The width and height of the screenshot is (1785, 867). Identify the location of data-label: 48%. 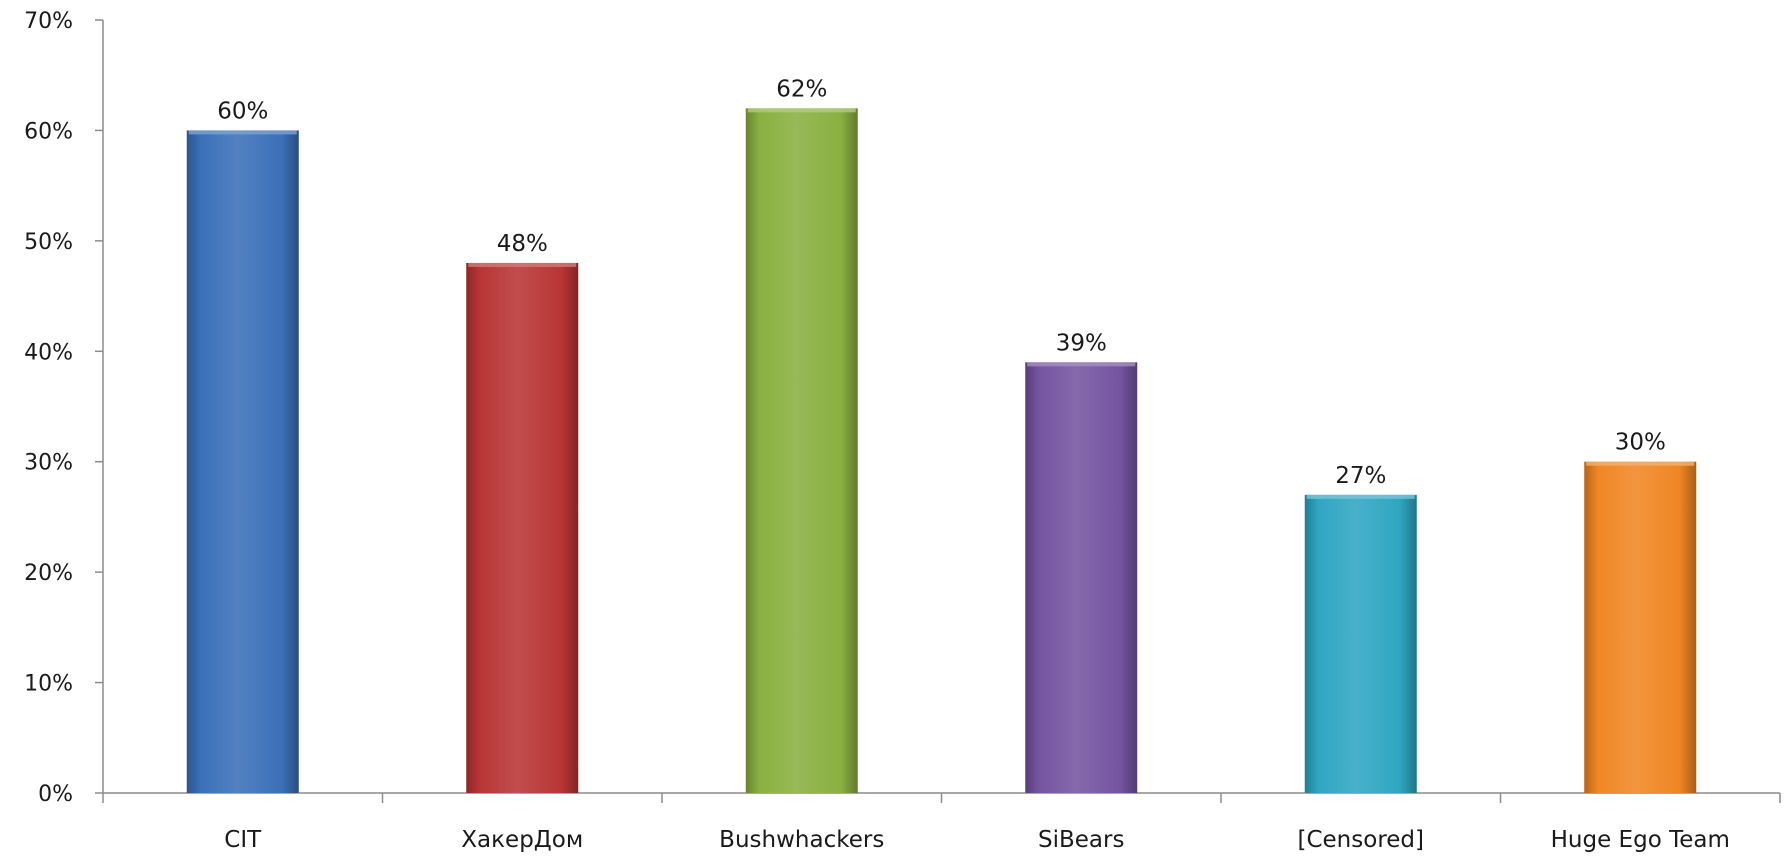
(522, 244).